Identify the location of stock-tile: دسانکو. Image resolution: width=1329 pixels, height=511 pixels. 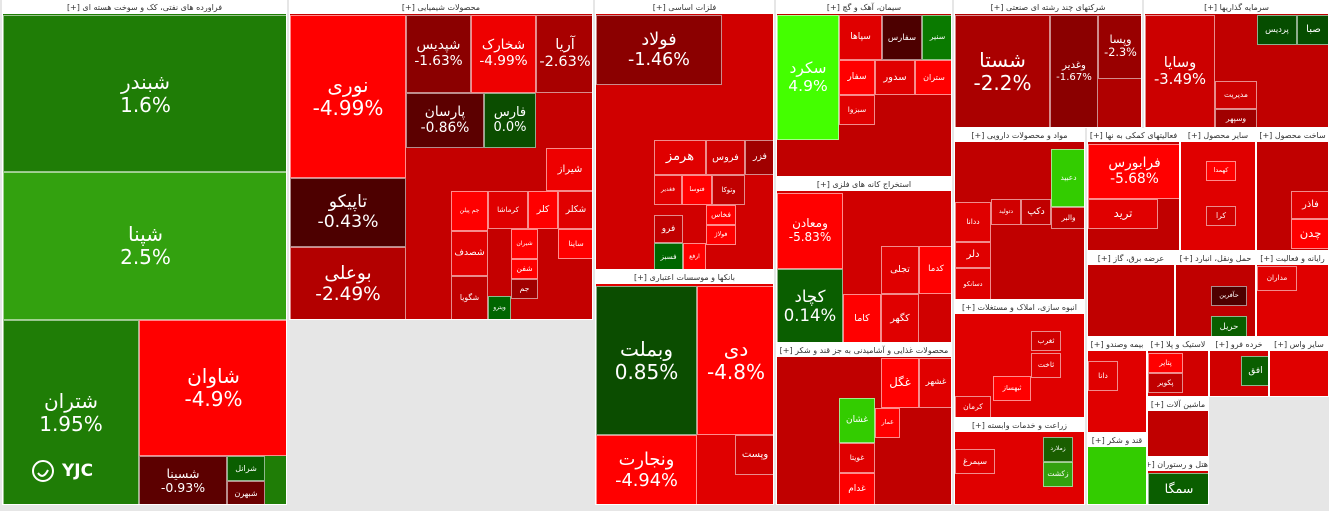
(973, 283).